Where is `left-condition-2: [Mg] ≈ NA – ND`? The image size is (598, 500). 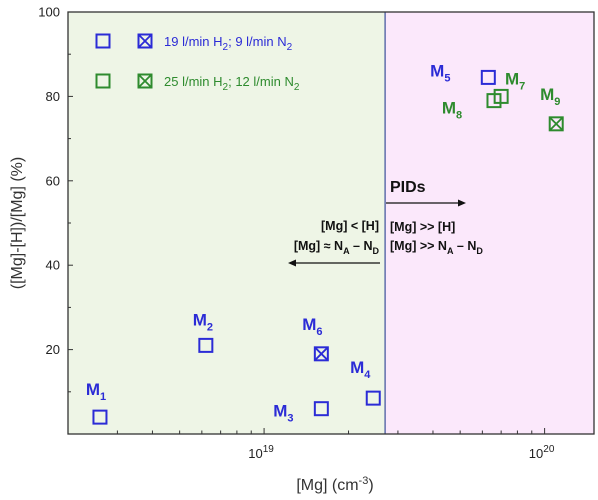
left-condition-2: [Mg] ≈ NA – ND is located at coordinates (337, 247).